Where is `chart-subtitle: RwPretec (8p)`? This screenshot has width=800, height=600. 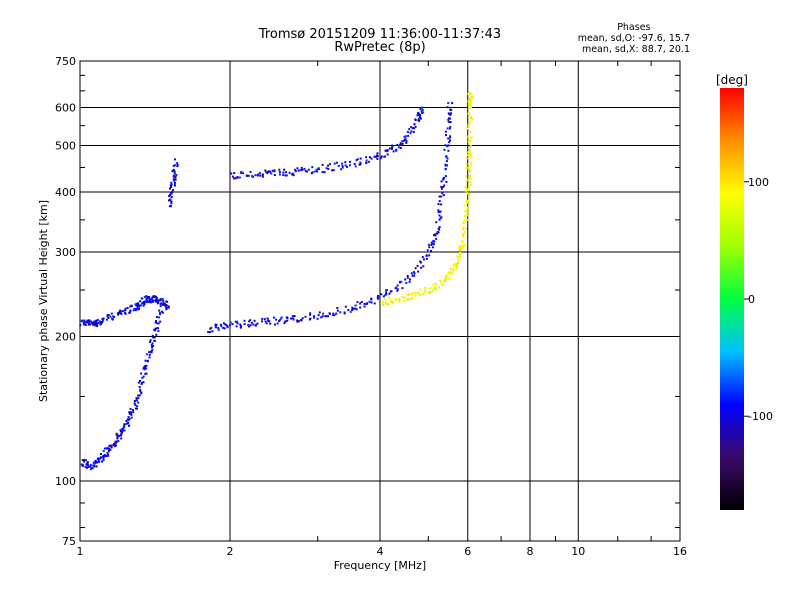 chart-subtitle: RwPretec (8p) is located at coordinates (380, 47).